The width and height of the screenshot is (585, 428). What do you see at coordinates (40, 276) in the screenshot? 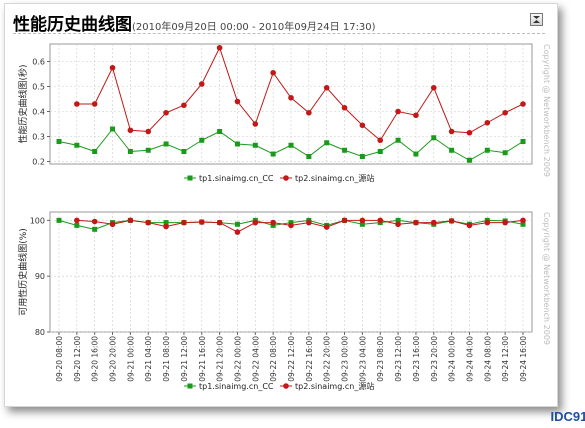
I see `y-tick-label: 90` at bounding box center [40, 276].